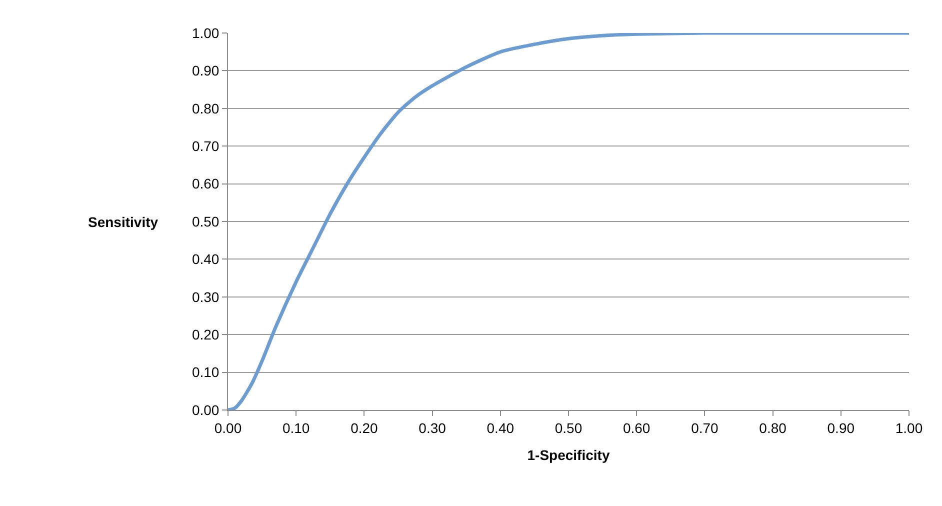 The width and height of the screenshot is (942, 506). Describe the element at coordinates (206, 334) in the screenshot. I see `y-tick-label: 0.20` at that location.